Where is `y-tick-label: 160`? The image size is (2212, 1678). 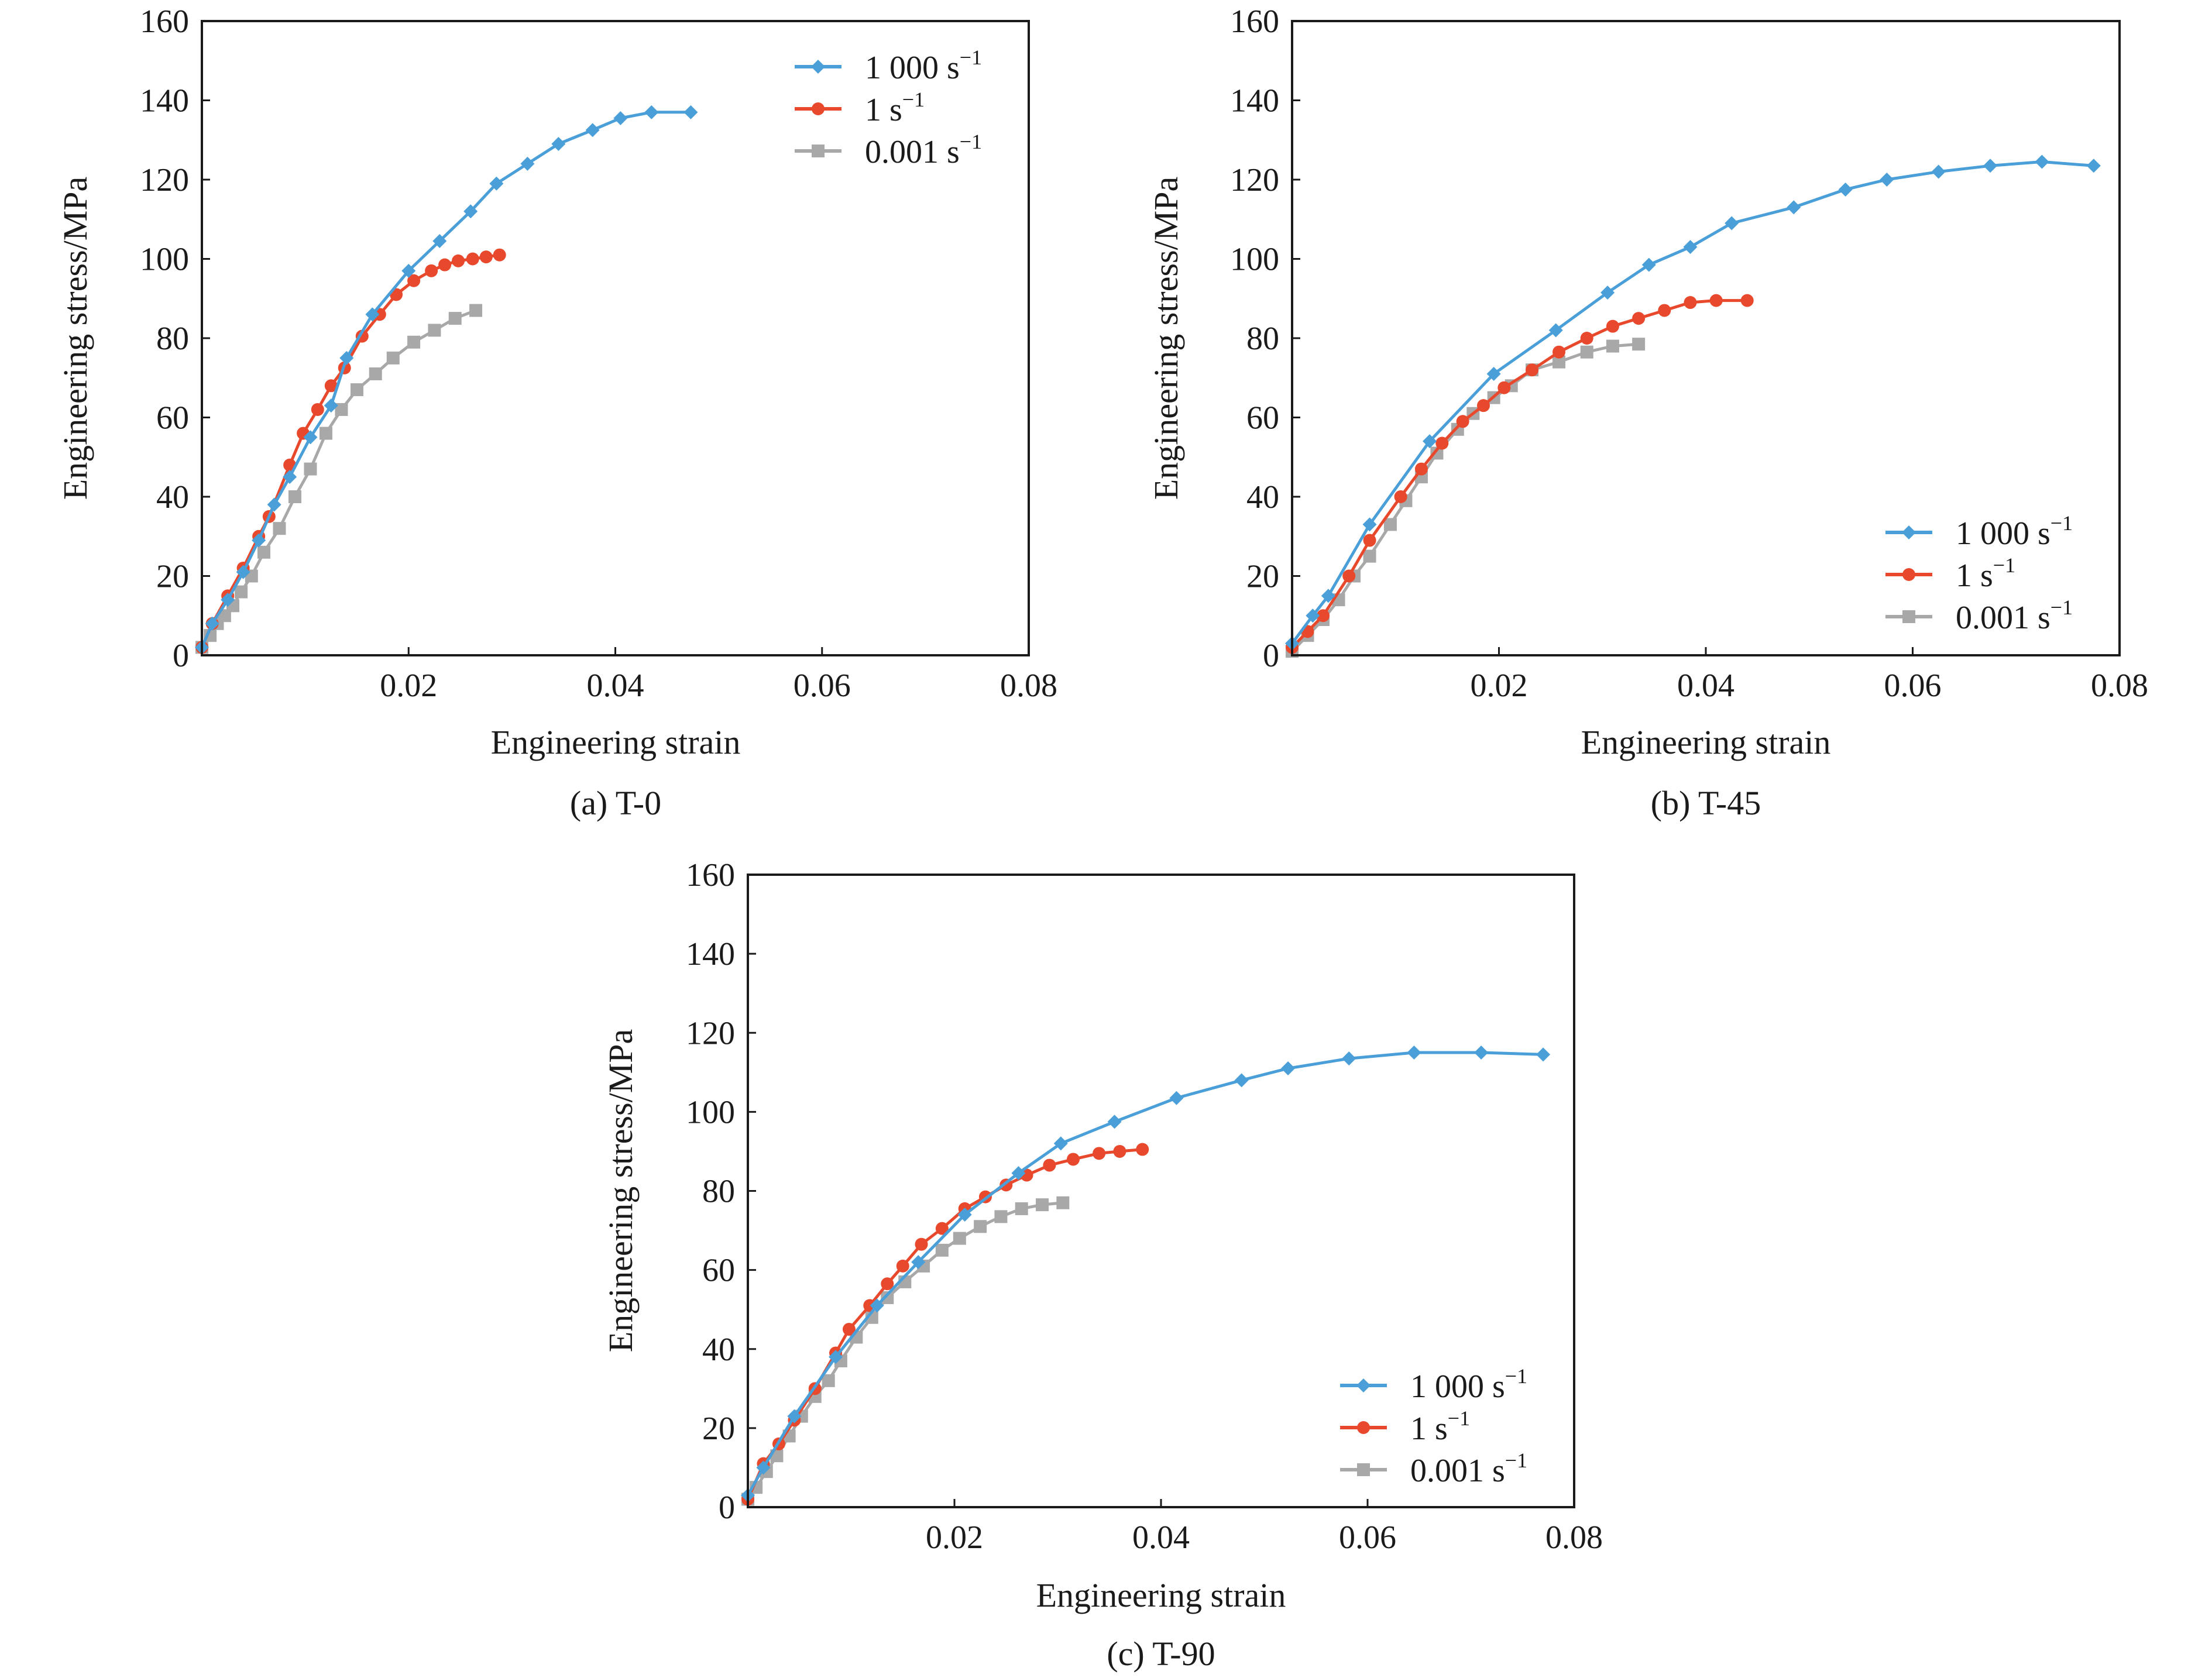
y-tick-label: 160 is located at coordinates (1254, 22).